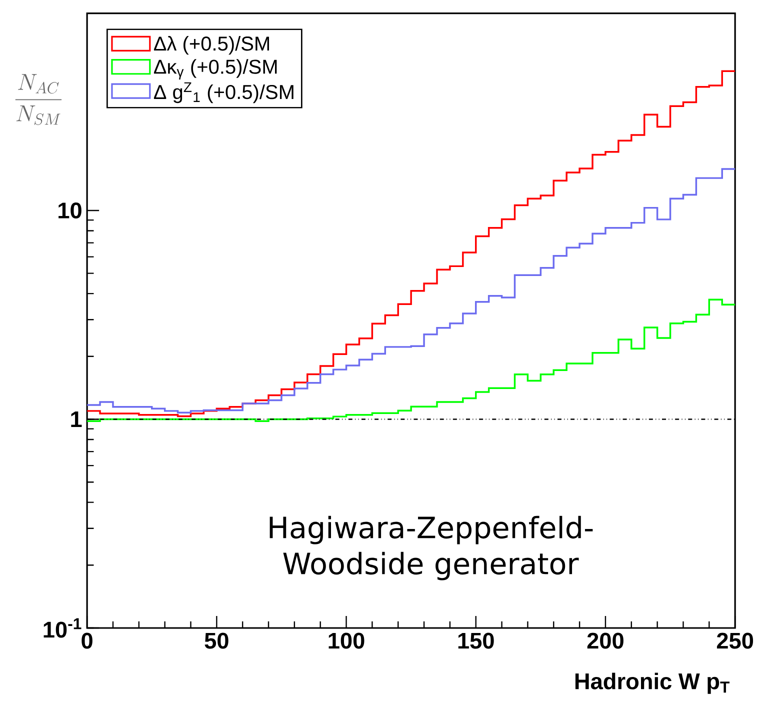  Describe the element at coordinates (224, 93) in the screenshot. I see `legend-label: Δ g$^{Z}$$_{1}$ (+0.5)/SM` at that location.